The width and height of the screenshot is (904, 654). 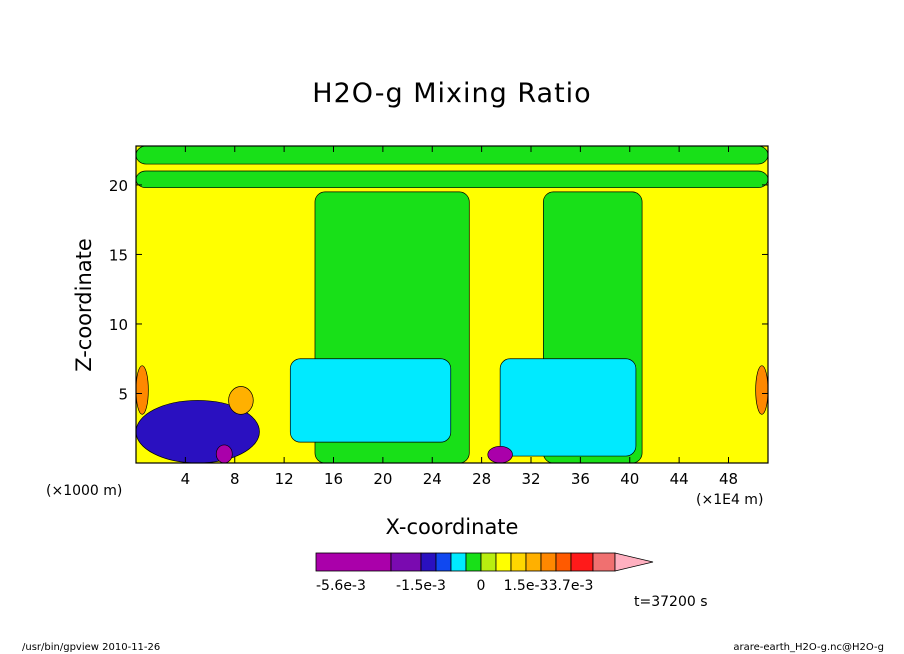 What do you see at coordinates (284, 479) in the screenshot?
I see `x-tick-label: 12` at bounding box center [284, 479].